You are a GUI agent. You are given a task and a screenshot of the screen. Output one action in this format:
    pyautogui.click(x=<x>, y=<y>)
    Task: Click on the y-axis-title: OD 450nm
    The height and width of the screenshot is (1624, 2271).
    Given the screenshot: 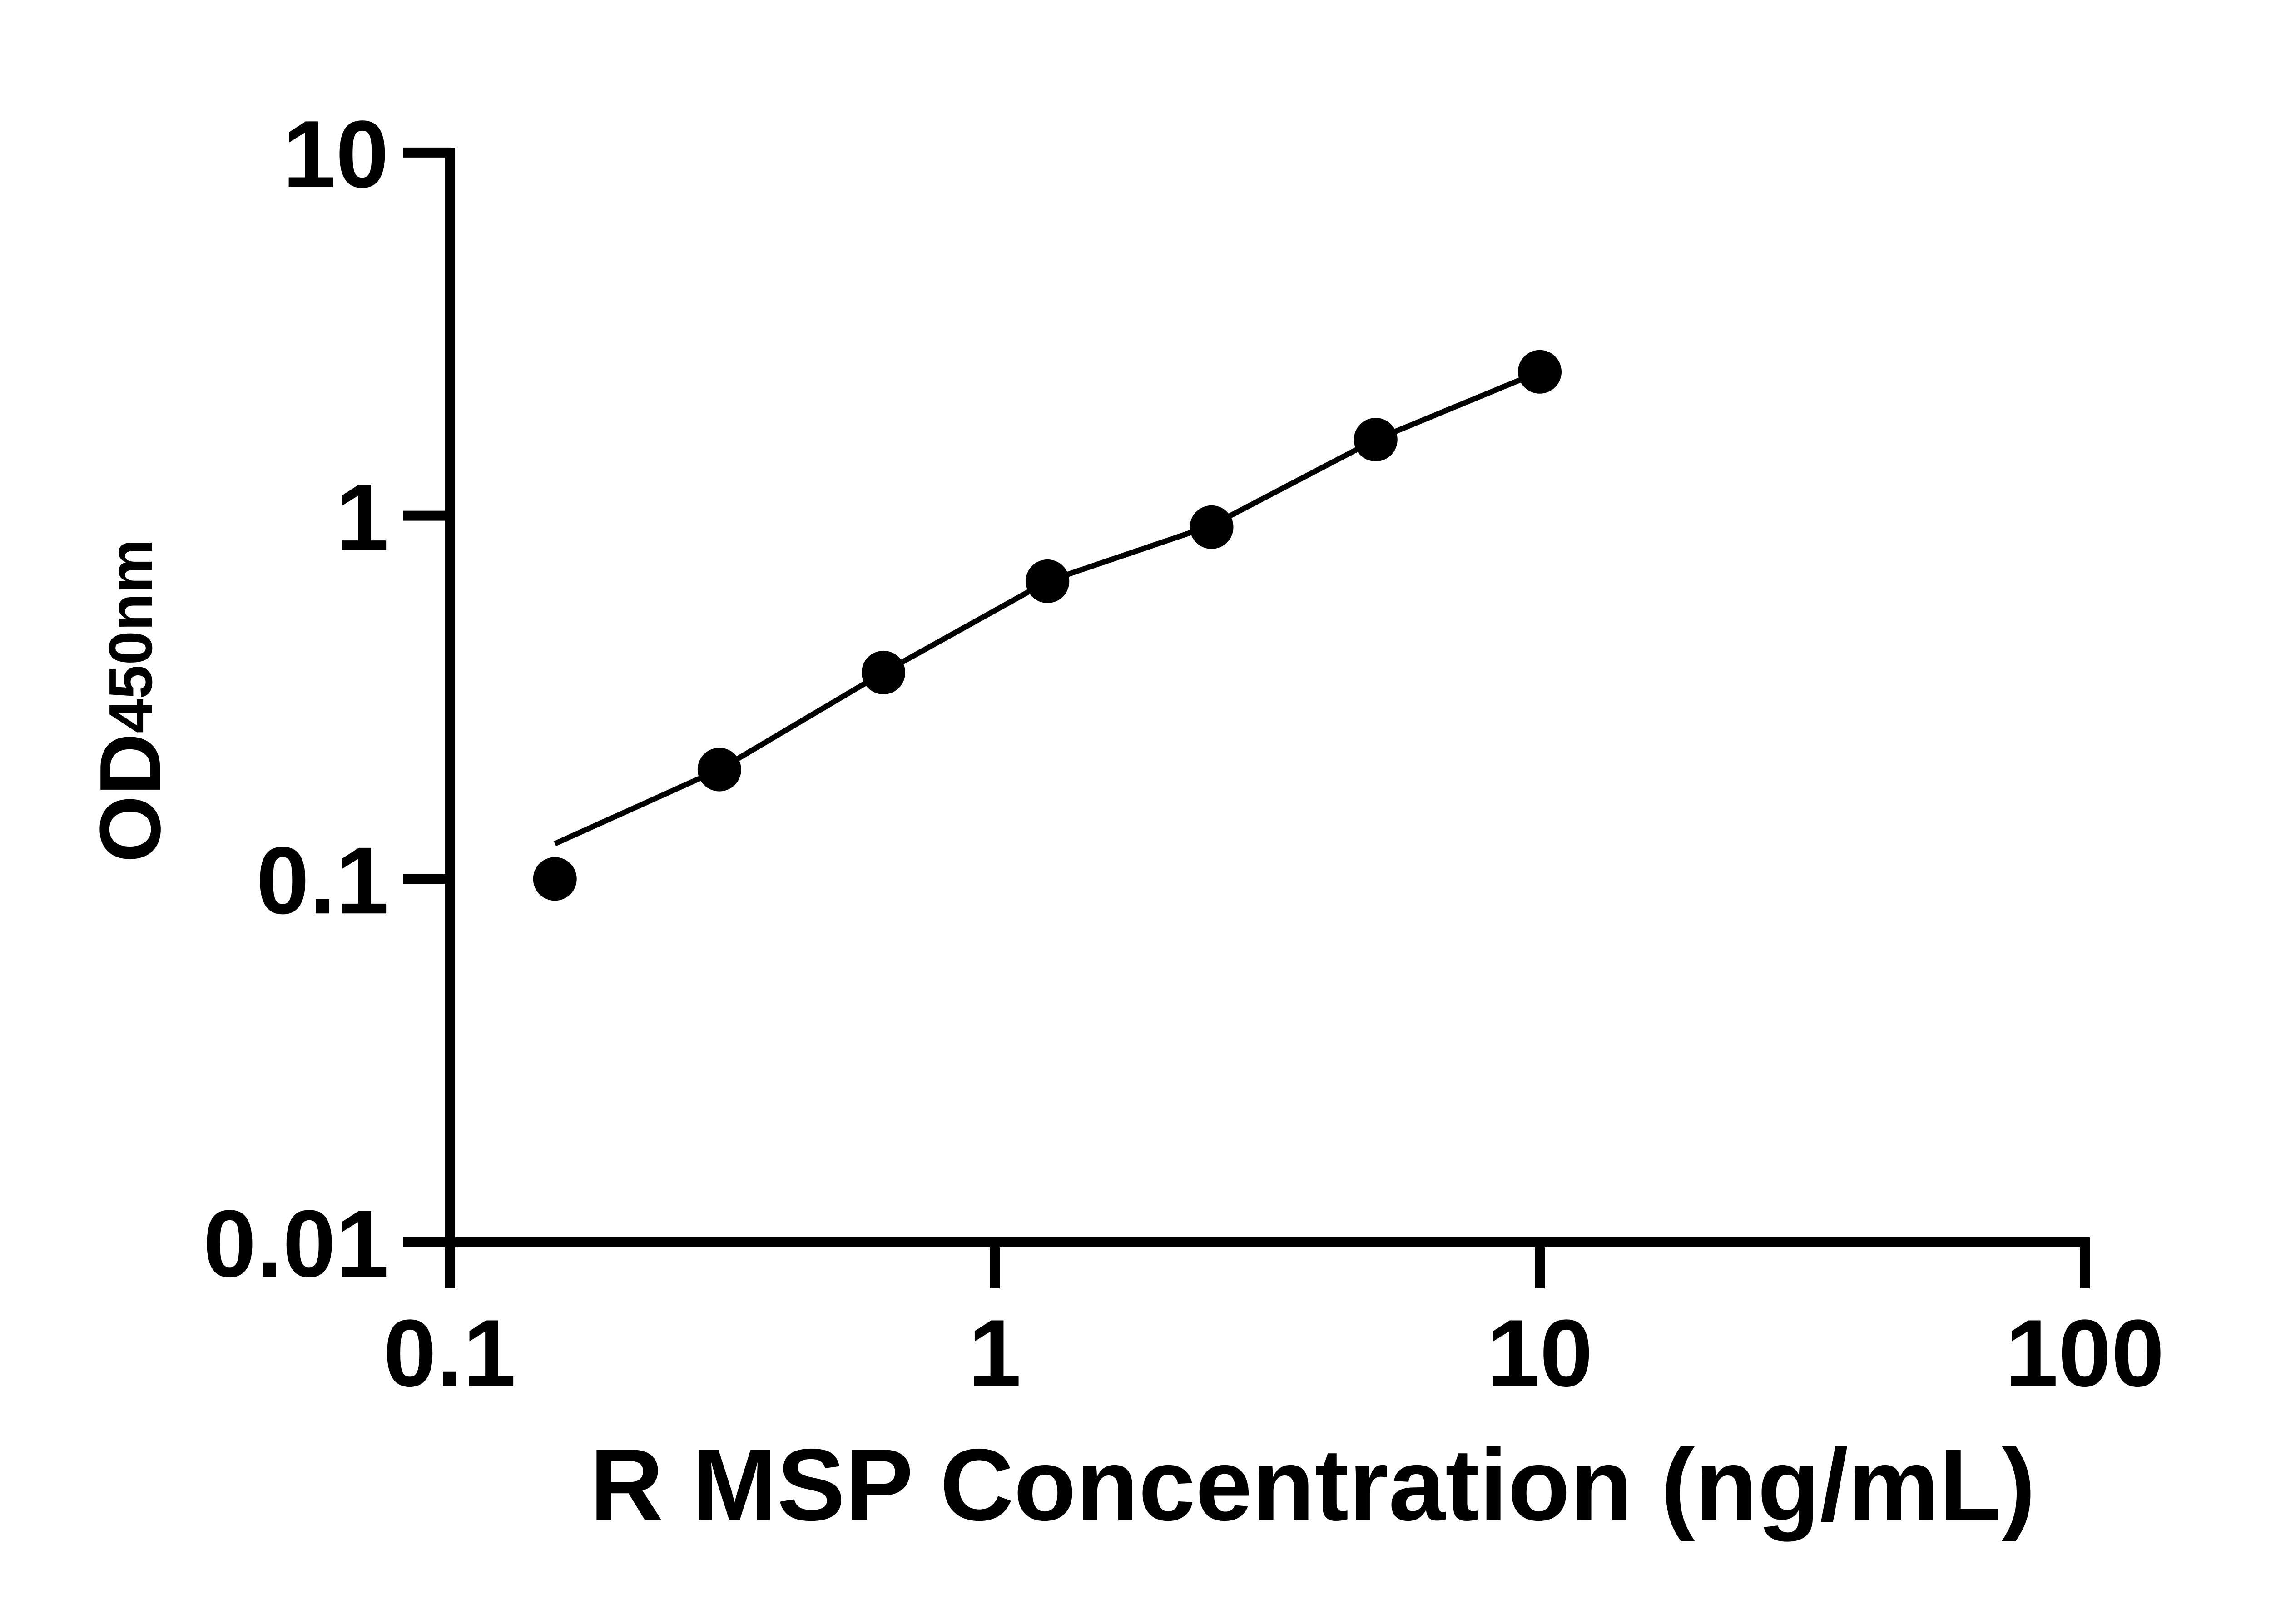 What is the action you would take?
    pyautogui.click(x=130, y=700)
    